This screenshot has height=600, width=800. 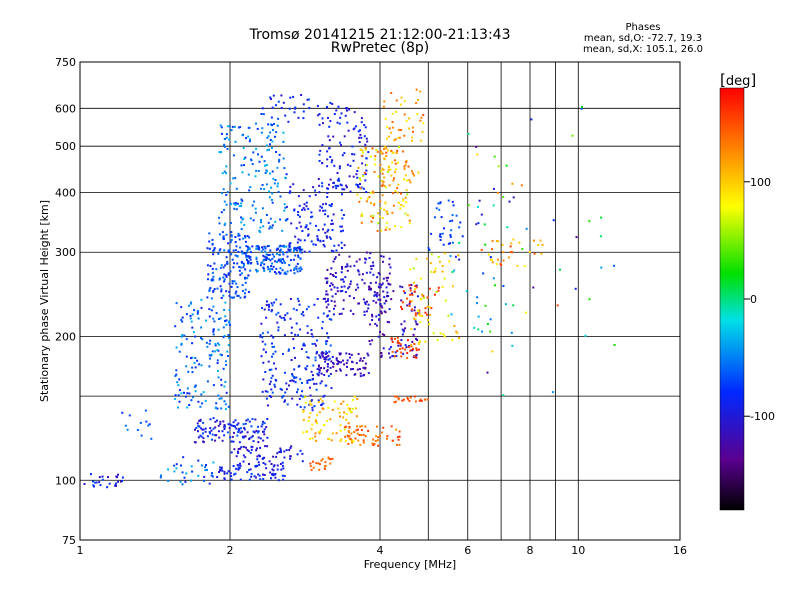 What do you see at coordinates (753, 299) in the screenshot?
I see `colorbar-tick-label: 0` at bounding box center [753, 299].